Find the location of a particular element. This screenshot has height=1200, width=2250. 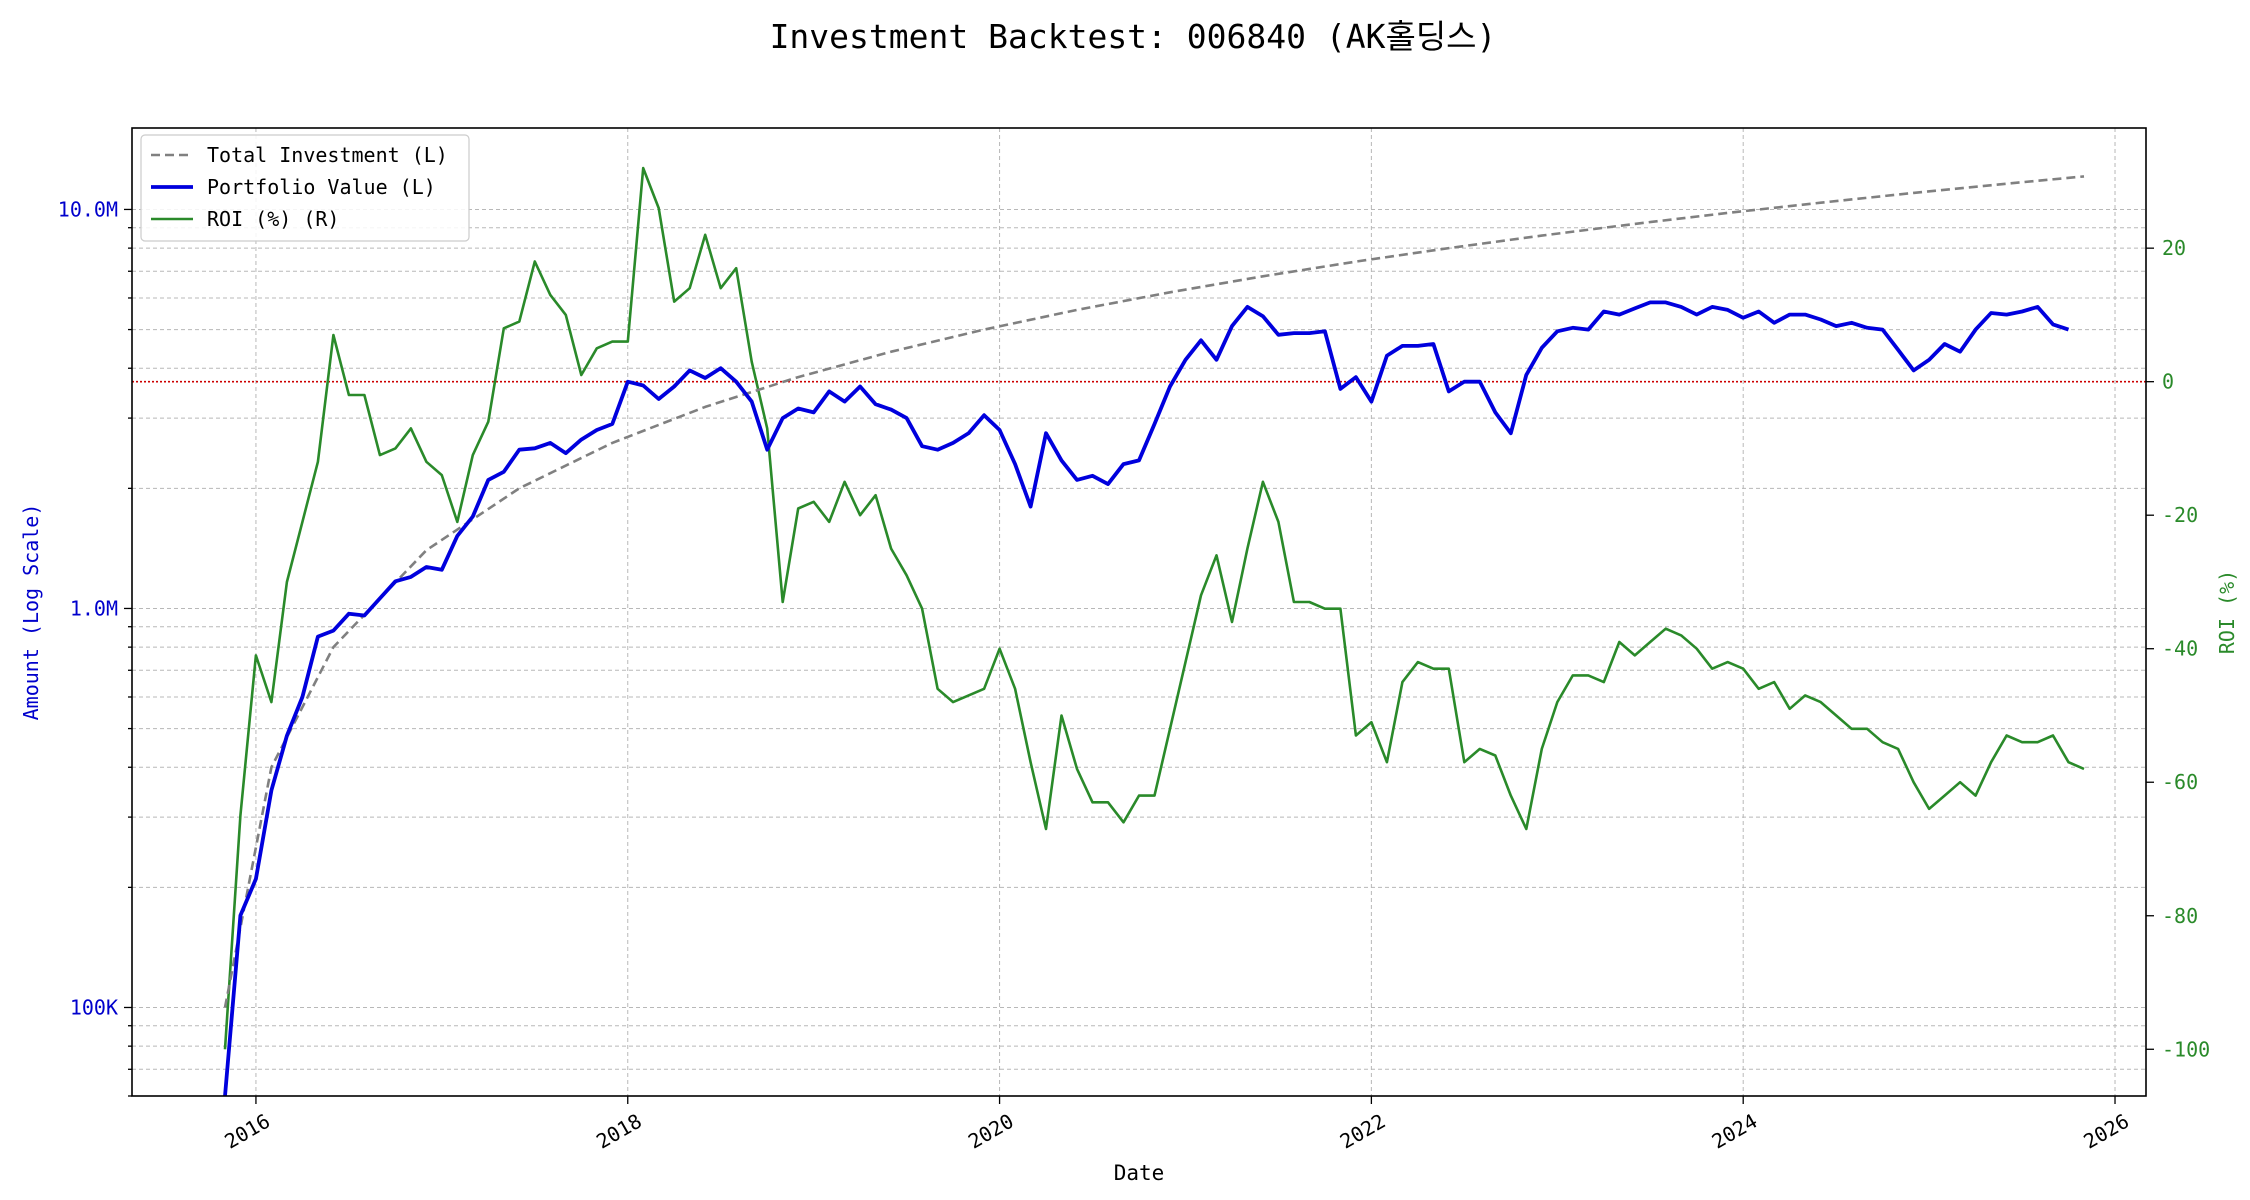

right-axis-label: ROI (%) is located at coordinates (2227, 612).